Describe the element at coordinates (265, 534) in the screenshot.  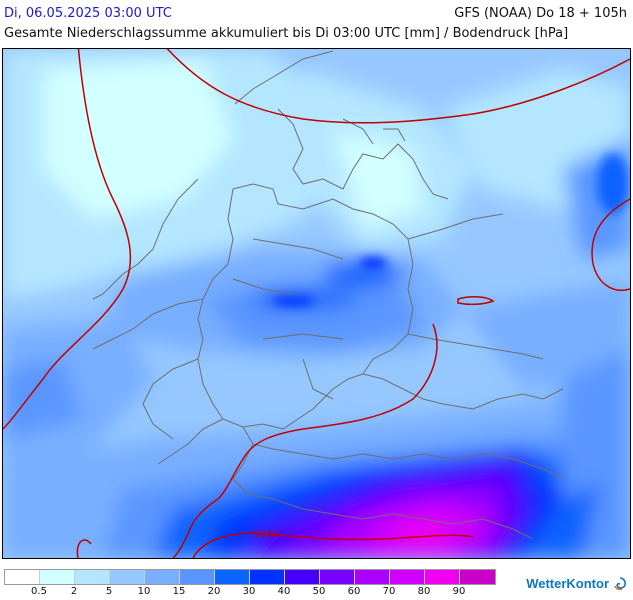
I see `isobar-label: 1010` at that location.